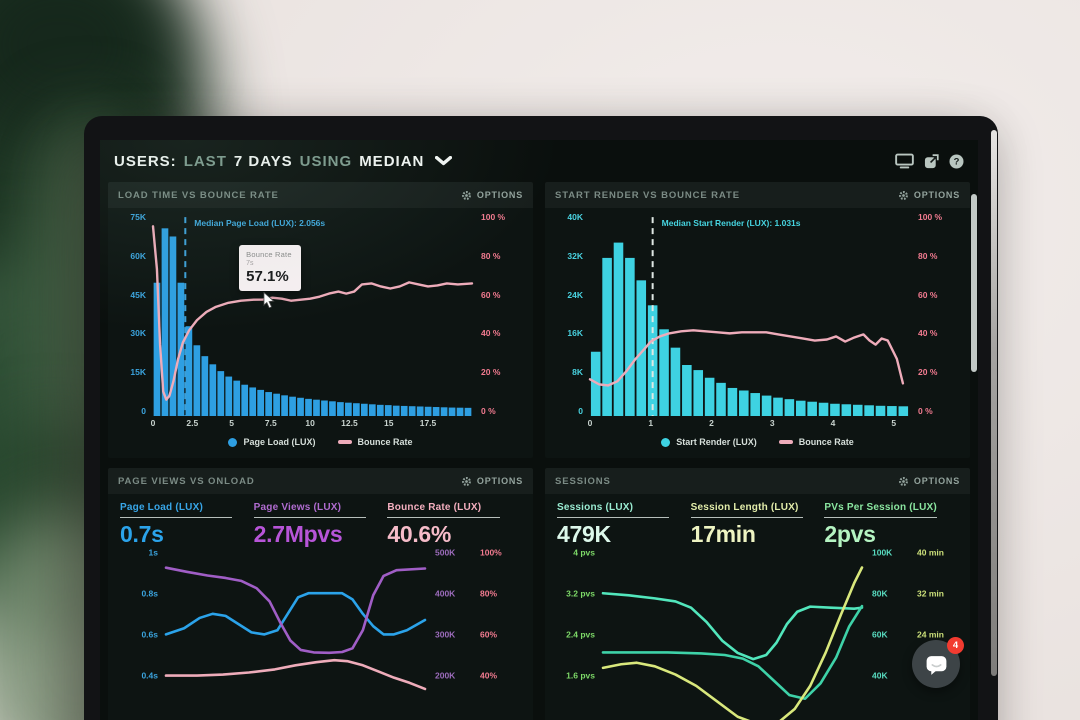 This screenshot has height=720, width=1080. I want to click on chat-widget-button: 4, so click(938, 662).